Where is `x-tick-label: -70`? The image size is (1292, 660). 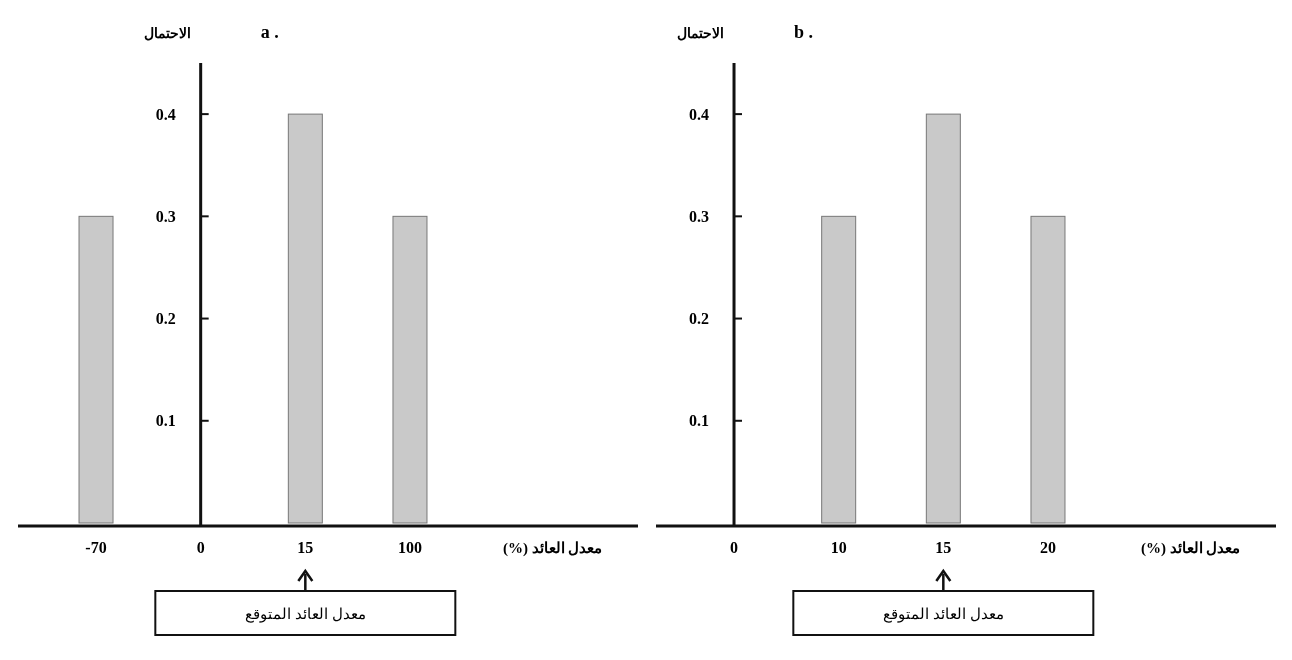 x-tick-label: -70 is located at coordinates (96, 547).